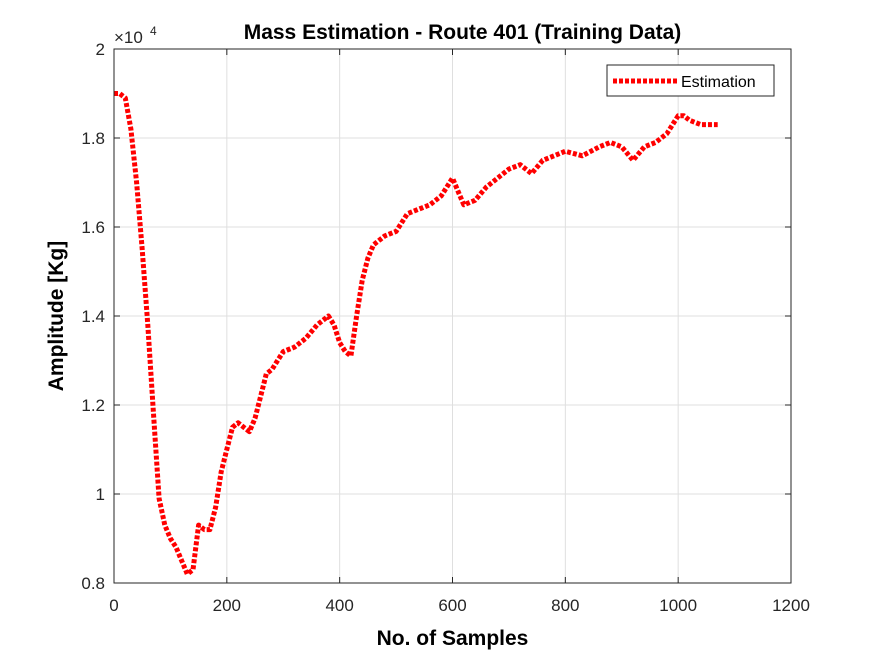 The height and width of the screenshot is (656, 875). I want to click on y-tick-label: 1, so click(100, 494).